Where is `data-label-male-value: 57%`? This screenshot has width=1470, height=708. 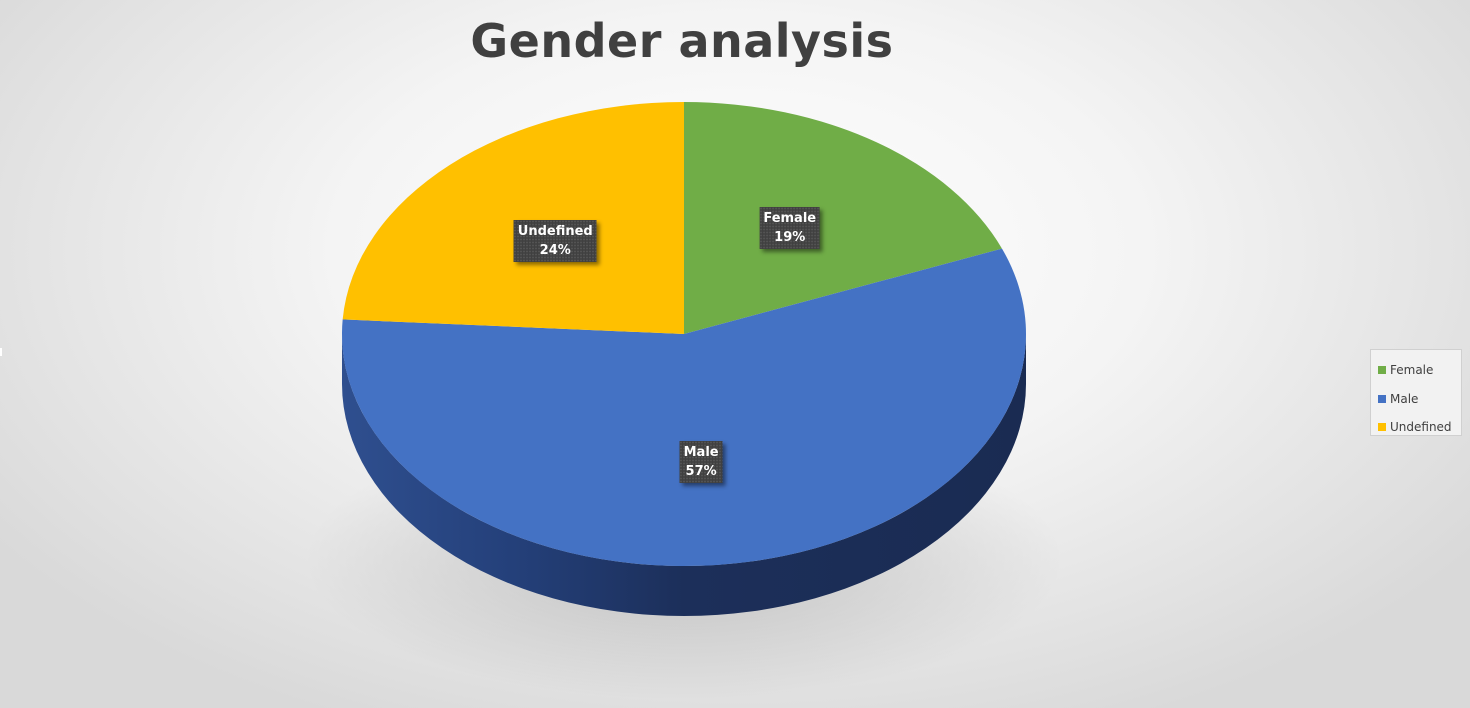
data-label-male-value: 57% is located at coordinates (701, 472).